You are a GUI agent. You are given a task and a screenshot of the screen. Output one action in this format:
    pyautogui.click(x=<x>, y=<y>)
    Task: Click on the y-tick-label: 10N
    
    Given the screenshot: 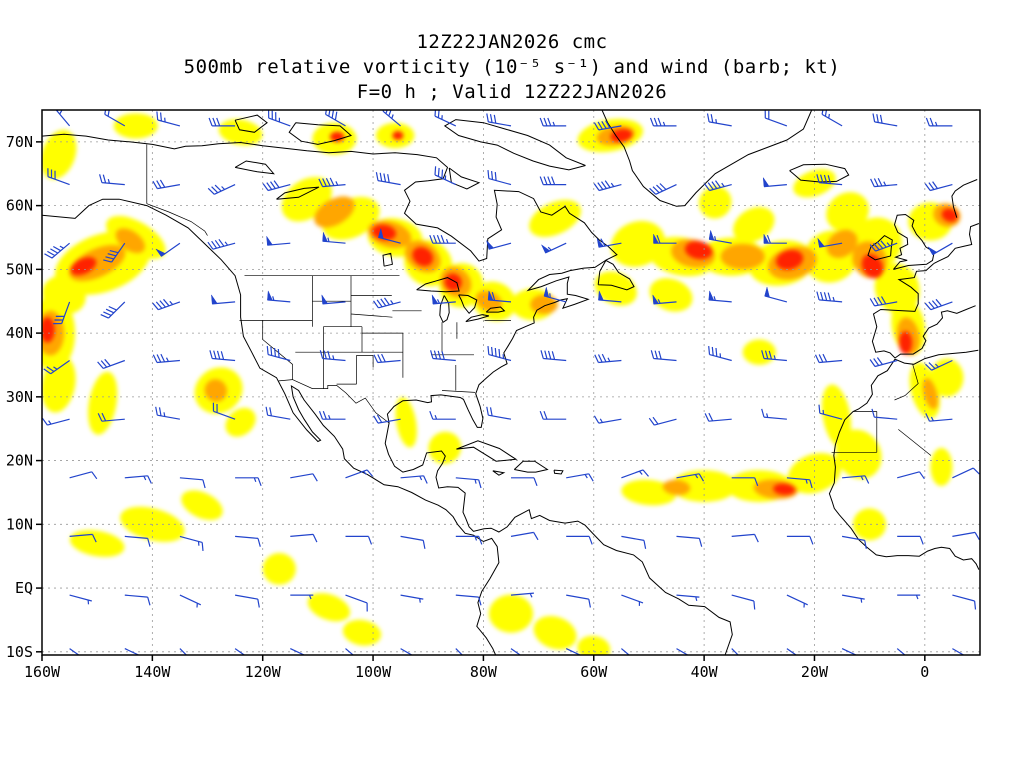 What is the action you would take?
    pyautogui.click(x=19, y=524)
    